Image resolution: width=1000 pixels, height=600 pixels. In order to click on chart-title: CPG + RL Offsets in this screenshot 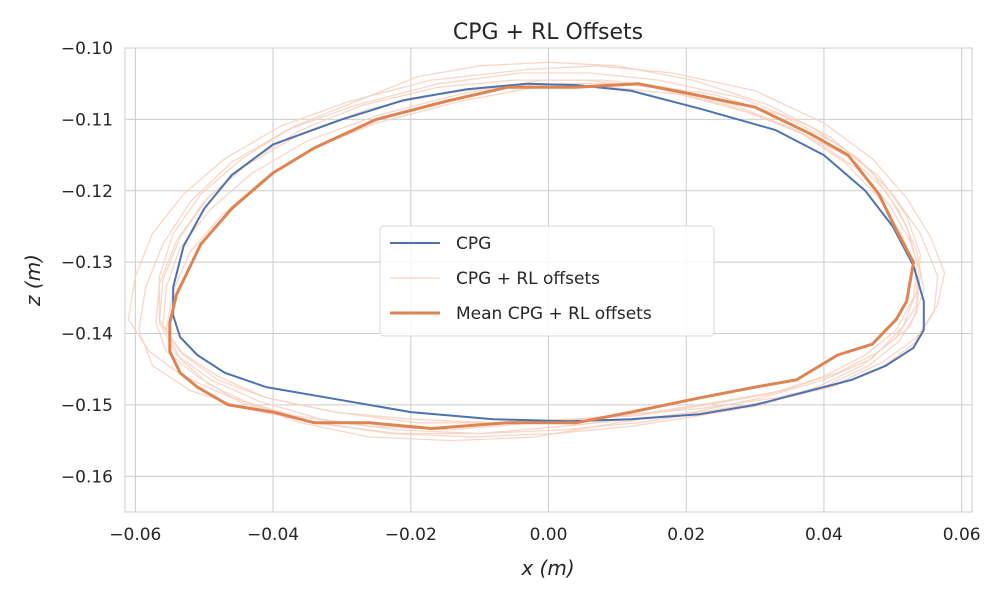, I will do `click(548, 32)`.